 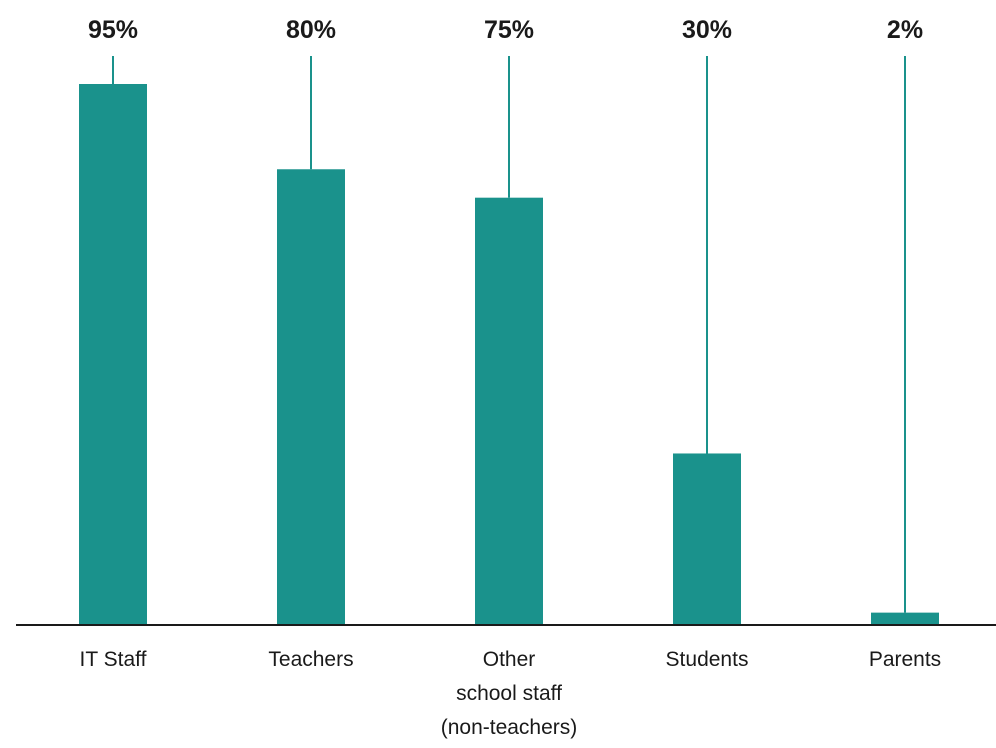 What do you see at coordinates (707, 30) in the screenshot?
I see `value-label: 30%` at bounding box center [707, 30].